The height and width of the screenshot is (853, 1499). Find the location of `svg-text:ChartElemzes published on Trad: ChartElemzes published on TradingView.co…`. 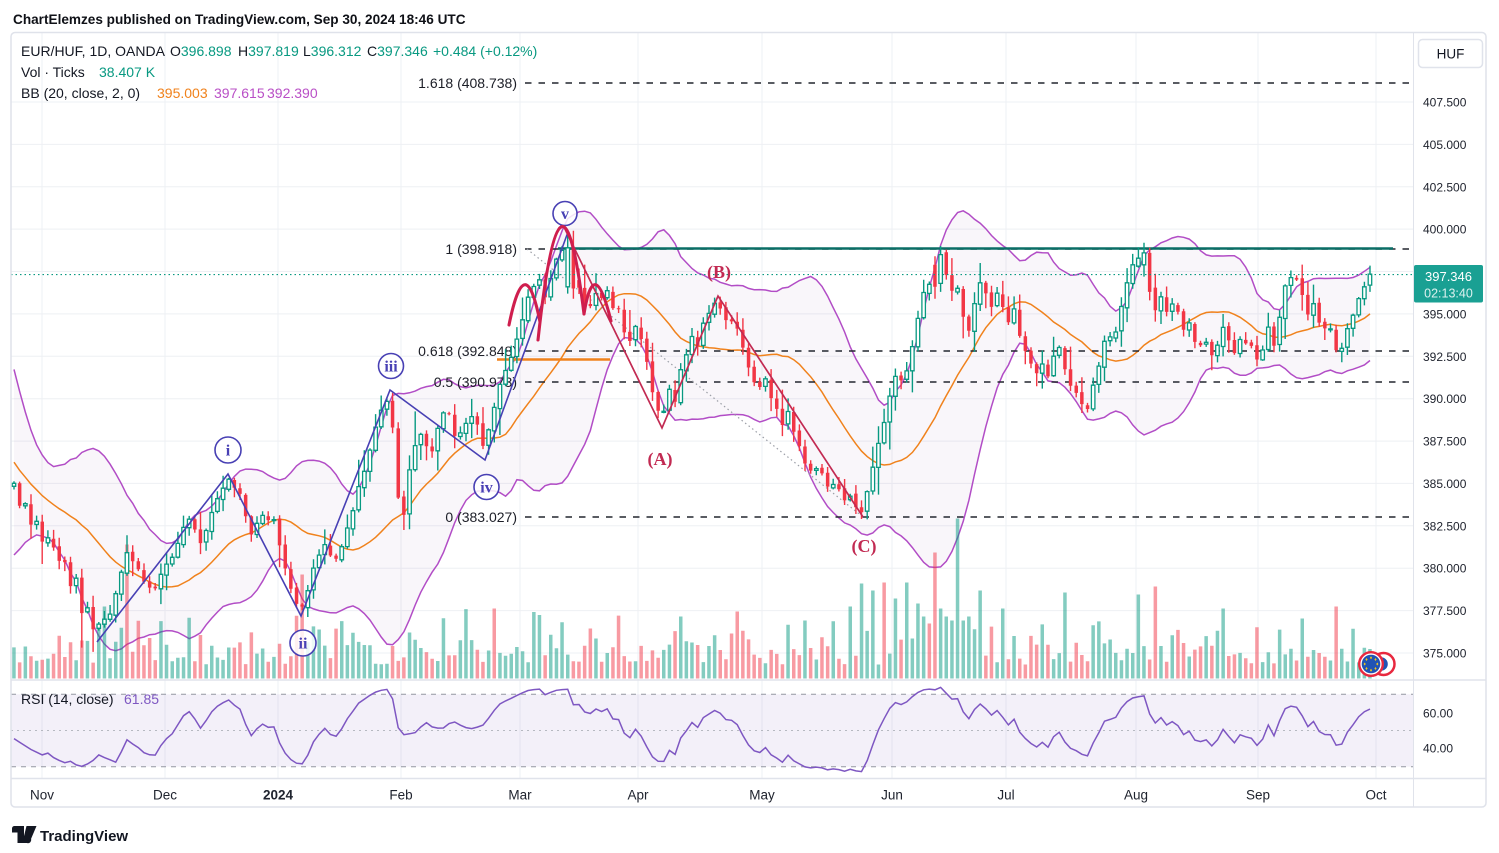

svg-text:ChartElemzes published on Trad: ChartElemzes published on TradingView.co… is located at coordinates (239, 19).